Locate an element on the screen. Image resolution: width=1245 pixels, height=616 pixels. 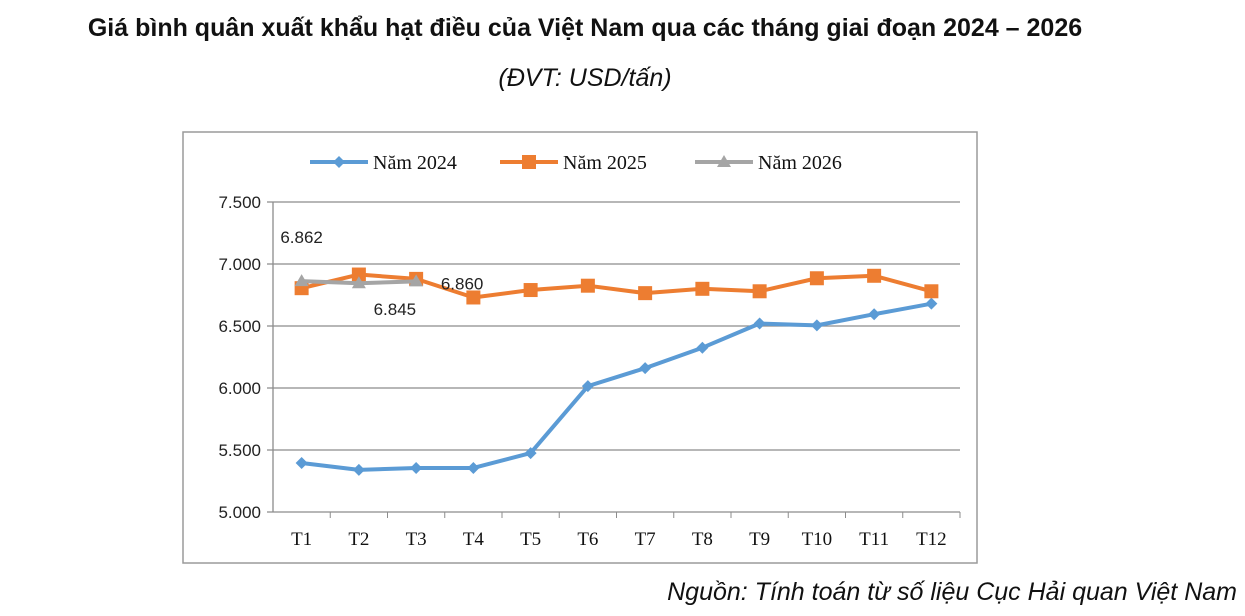
y-tick-label: 7.000 is located at coordinates (239, 264).